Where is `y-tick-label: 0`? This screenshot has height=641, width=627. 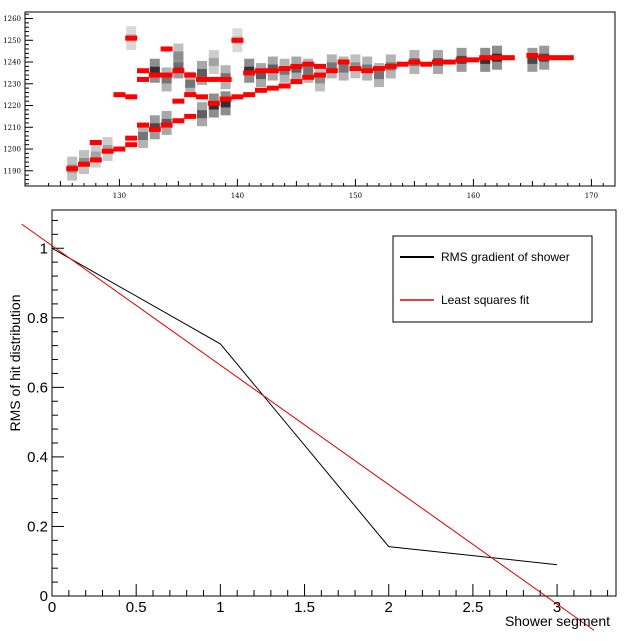
y-tick-label: 0 is located at coordinates (44, 596).